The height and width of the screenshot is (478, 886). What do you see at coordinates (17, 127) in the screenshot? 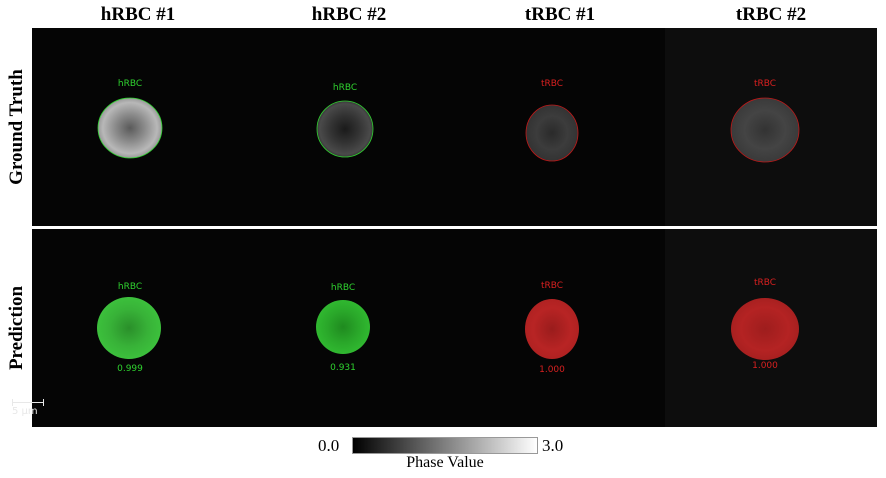
I see `row-title-ground-truth: Ground Truth` at bounding box center [17, 127].